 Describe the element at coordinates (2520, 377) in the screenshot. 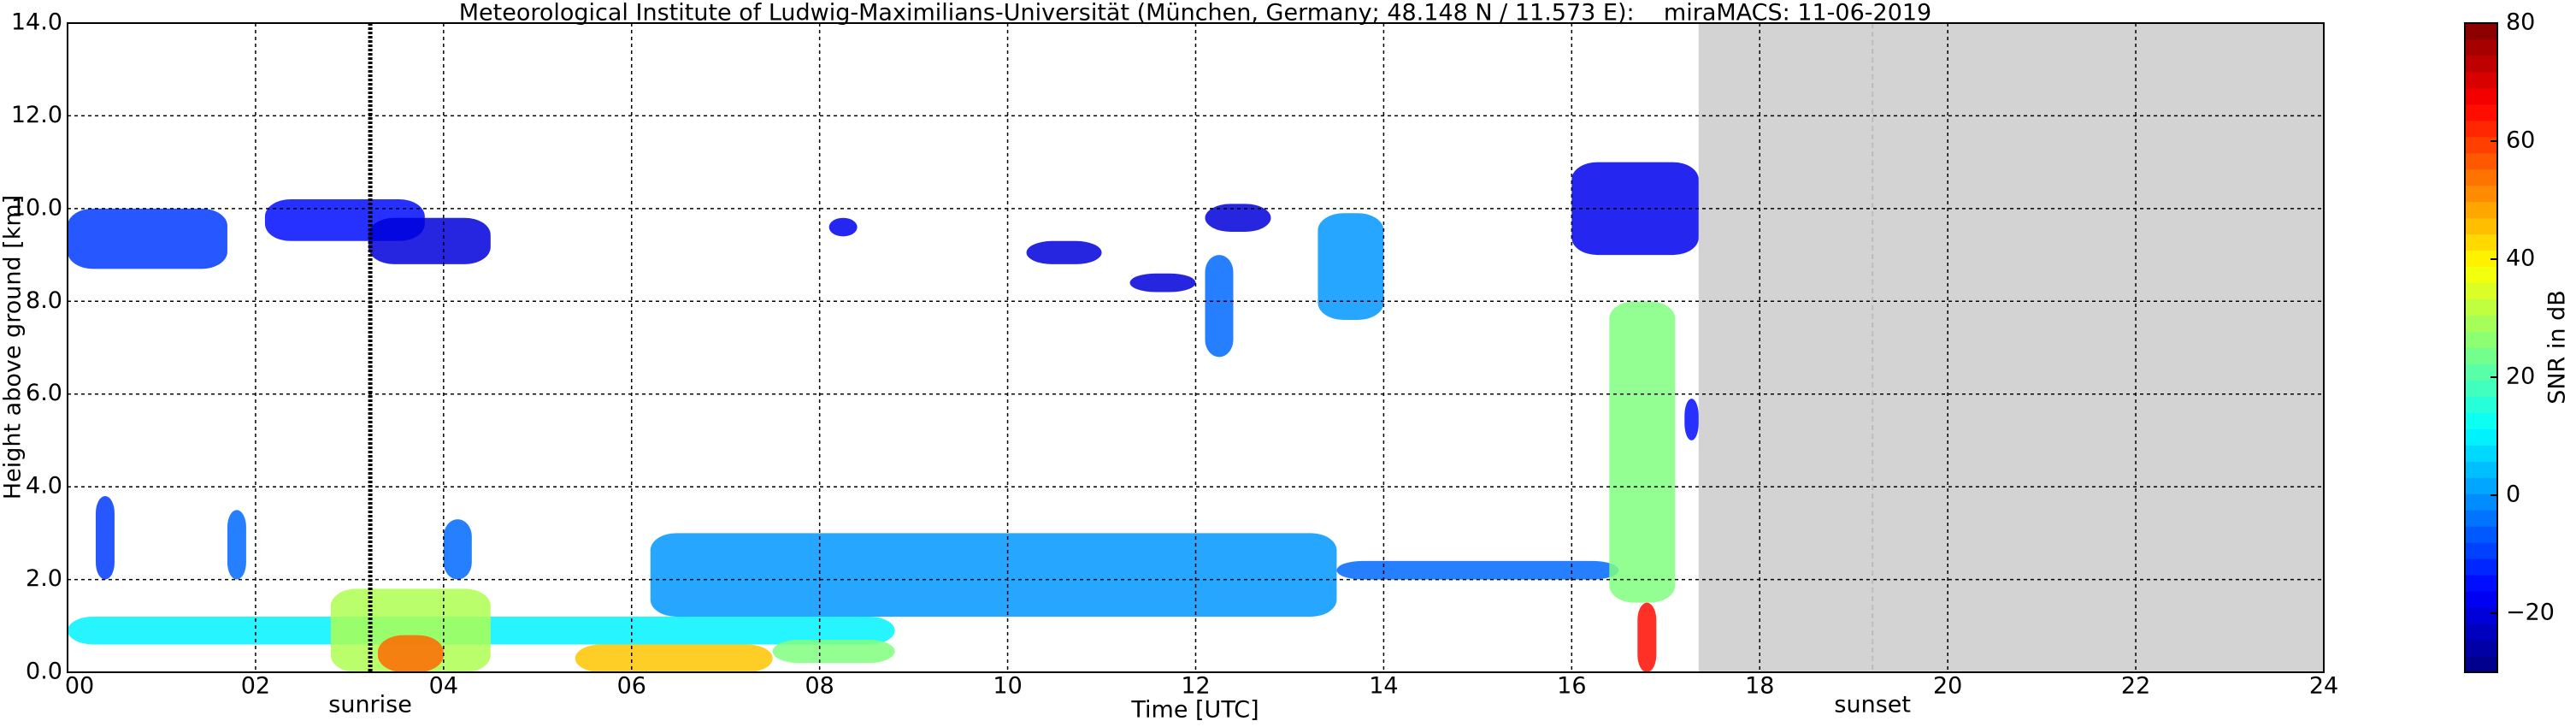

I see `colorbar-tick-label: 20` at that location.